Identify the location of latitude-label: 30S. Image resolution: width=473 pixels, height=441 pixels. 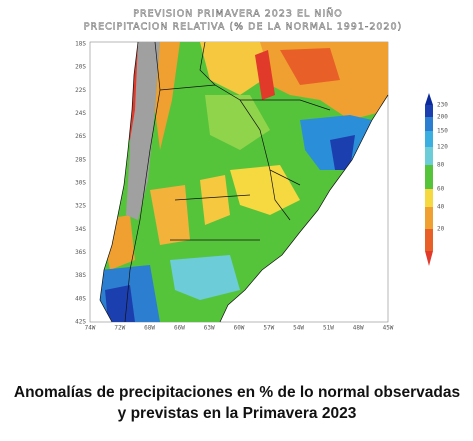
(80, 183).